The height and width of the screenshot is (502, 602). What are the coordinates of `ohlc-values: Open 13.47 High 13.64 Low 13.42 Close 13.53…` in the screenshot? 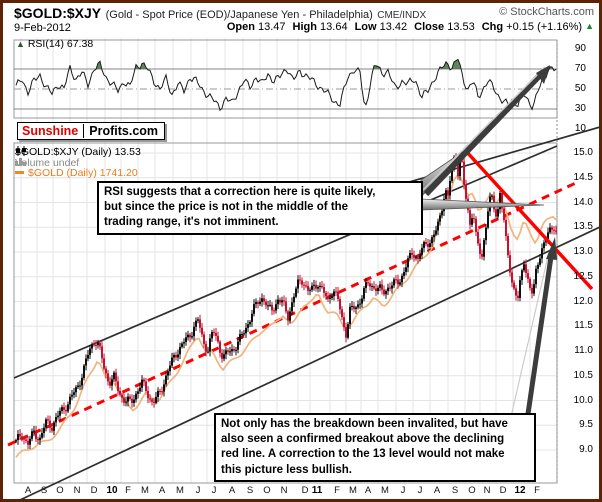 It's located at (401, 27).